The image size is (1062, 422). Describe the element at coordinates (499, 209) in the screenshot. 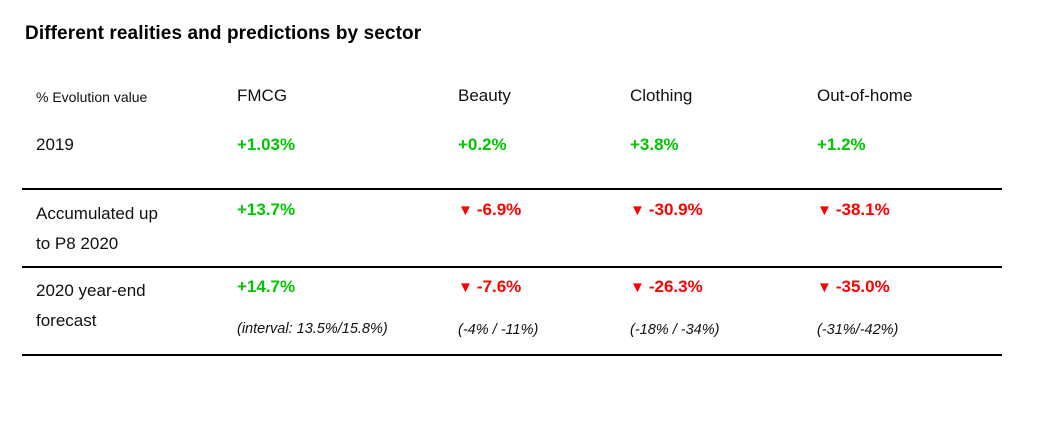

I see `value-text: -6.9%` at that location.